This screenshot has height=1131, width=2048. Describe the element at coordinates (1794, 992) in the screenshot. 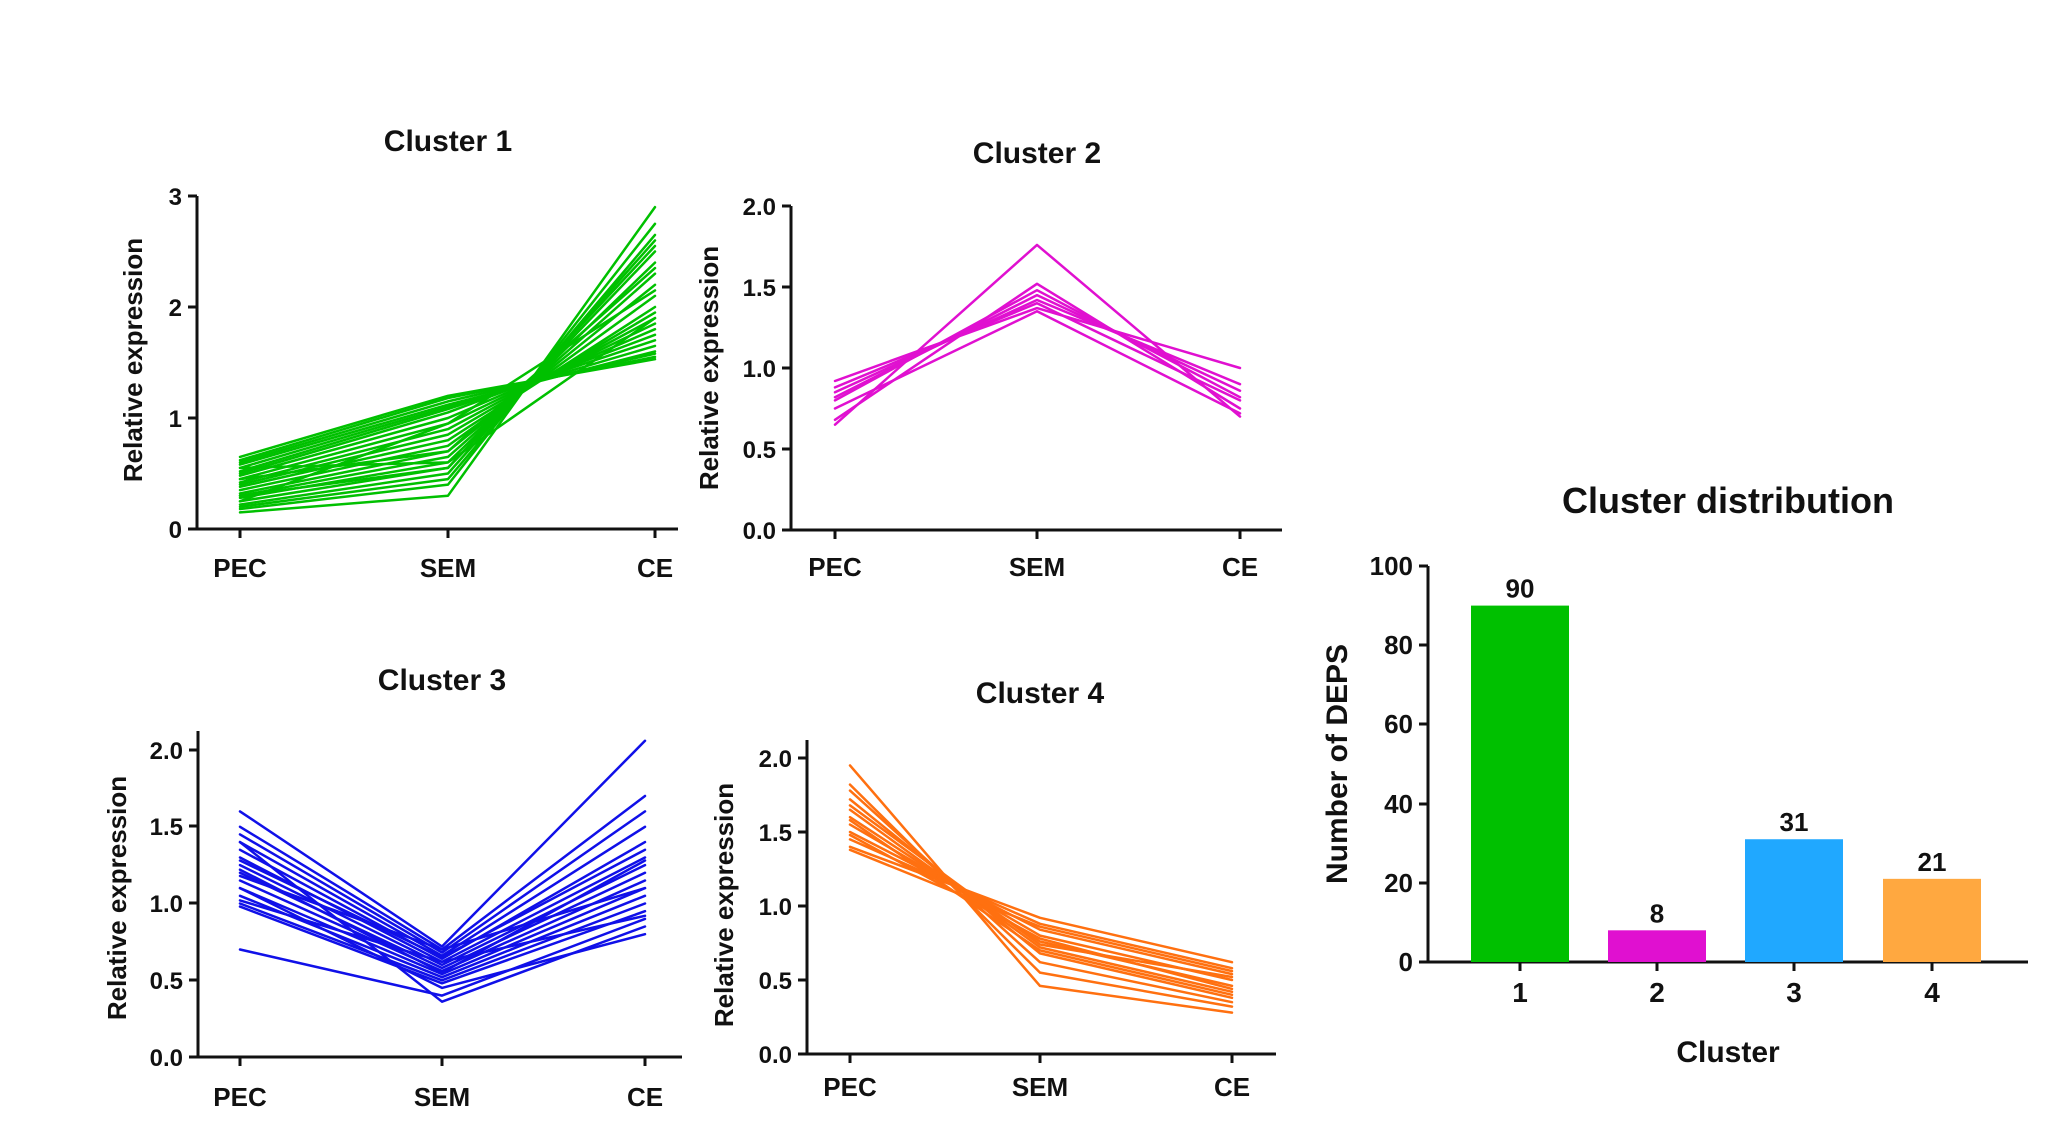

I see `x-tick-label: 3` at that location.